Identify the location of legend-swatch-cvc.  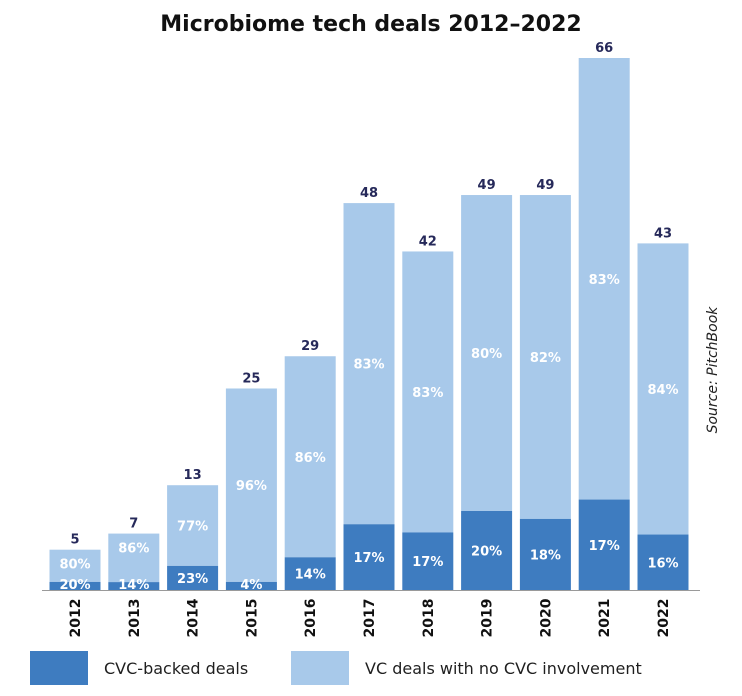
(59, 668).